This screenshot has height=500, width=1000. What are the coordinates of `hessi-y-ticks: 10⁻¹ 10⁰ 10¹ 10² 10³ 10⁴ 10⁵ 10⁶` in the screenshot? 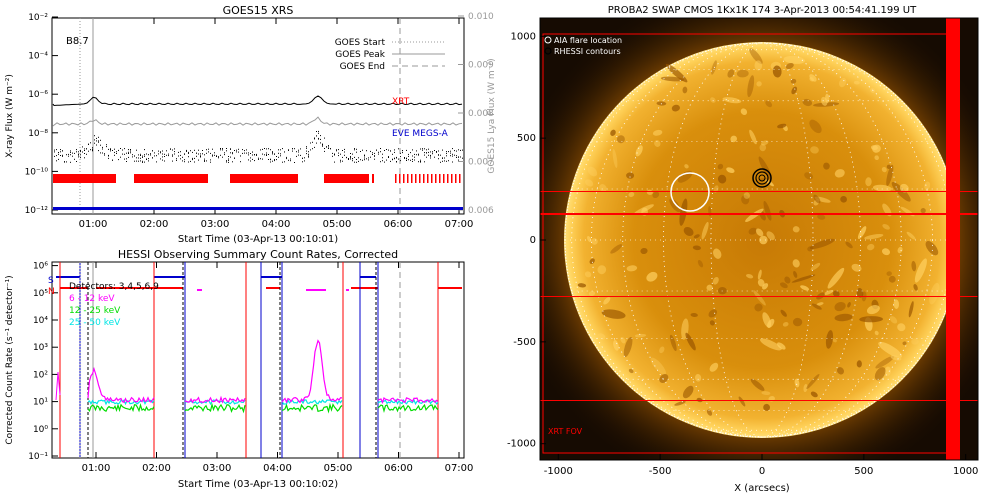 It's located at (43, 362).